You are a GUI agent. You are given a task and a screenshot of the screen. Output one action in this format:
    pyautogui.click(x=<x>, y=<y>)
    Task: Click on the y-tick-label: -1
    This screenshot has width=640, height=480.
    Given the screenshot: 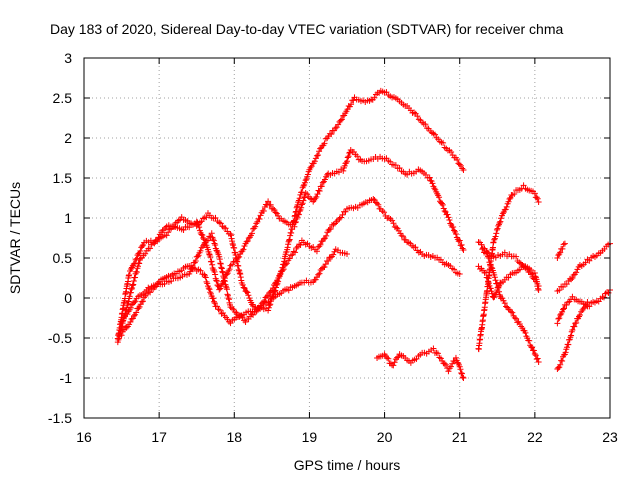 What is the action you would take?
    pyautogui.click(x=66, y=378)
    